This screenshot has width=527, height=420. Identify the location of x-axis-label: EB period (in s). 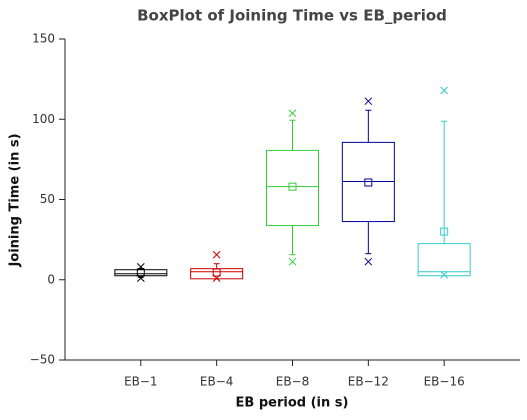
(292, 403).